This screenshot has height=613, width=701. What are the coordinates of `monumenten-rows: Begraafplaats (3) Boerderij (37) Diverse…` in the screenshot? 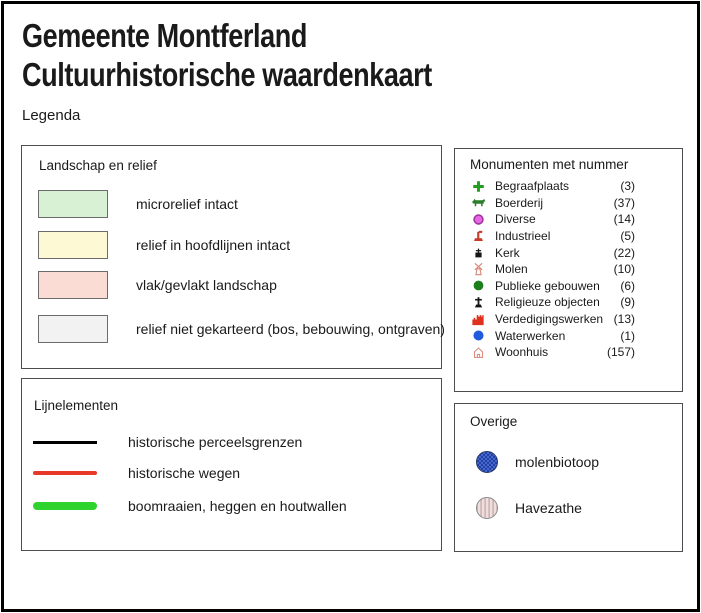 It's located at (576, 269).